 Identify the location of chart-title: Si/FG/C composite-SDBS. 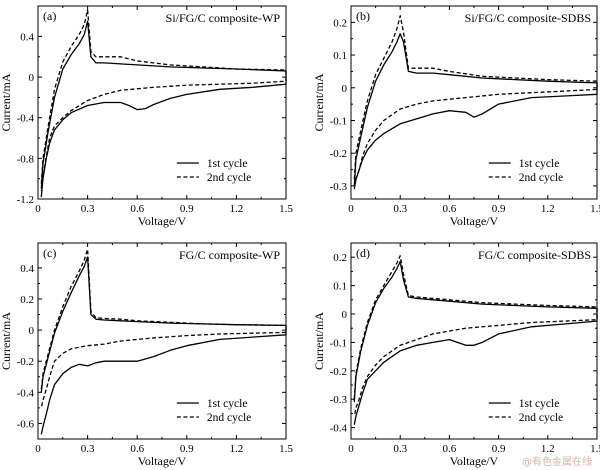
(528, 18).